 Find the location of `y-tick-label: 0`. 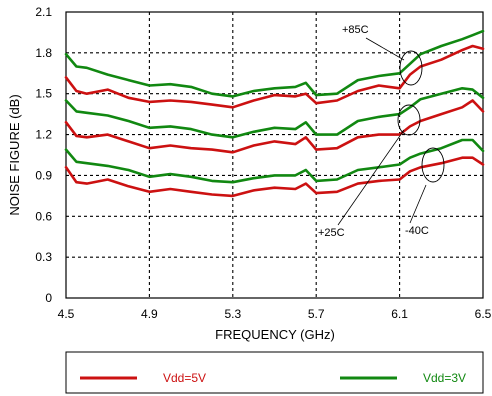

y-tick-label: 0 is located at coordinates (48, 298).